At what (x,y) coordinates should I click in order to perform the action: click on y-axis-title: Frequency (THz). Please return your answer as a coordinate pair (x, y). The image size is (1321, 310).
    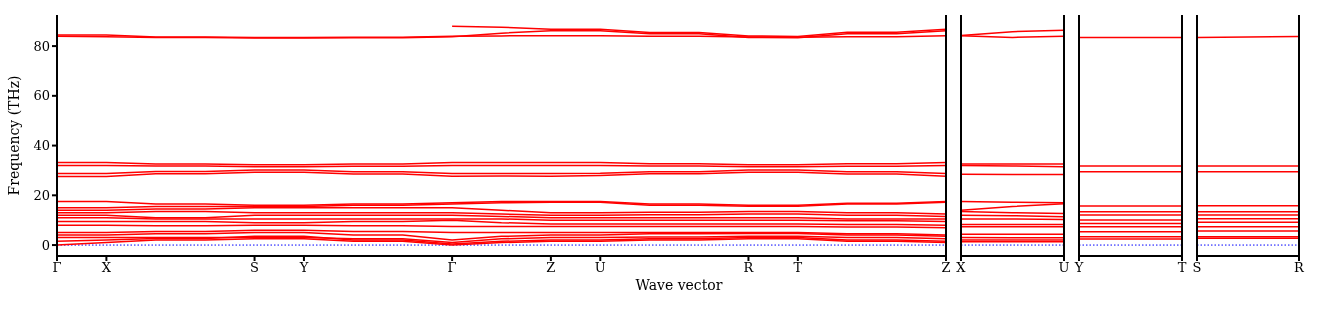
    Looking at the image, I should click on (13, 135).